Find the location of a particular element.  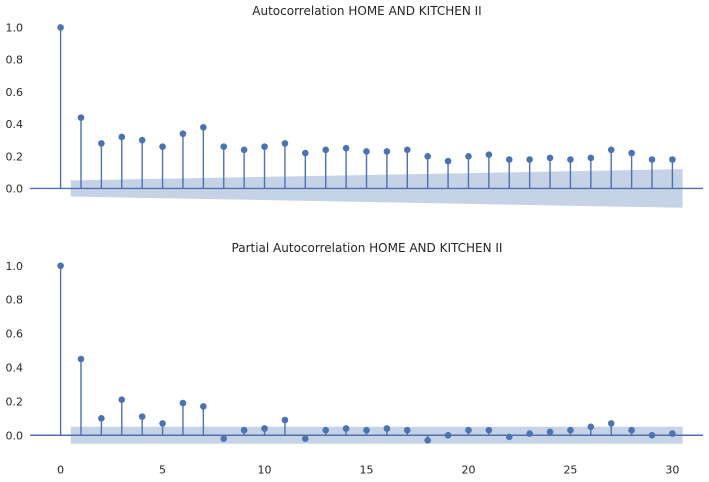

pacf-xtick-label: 5 is located at coordinates (162, 470).